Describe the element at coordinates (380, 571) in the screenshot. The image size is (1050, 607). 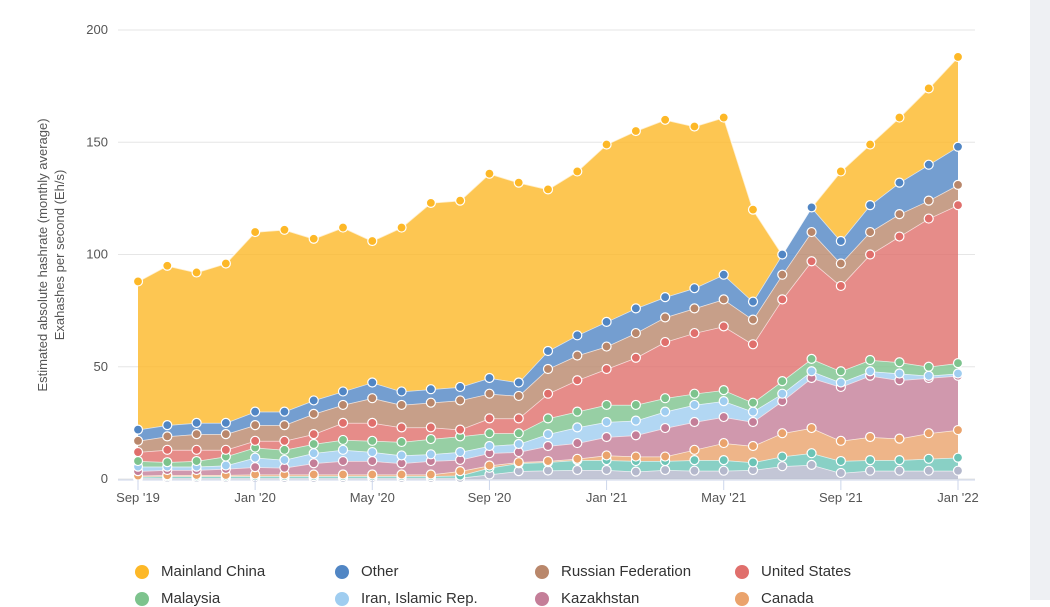
I see `legend-label: Other` at that location.